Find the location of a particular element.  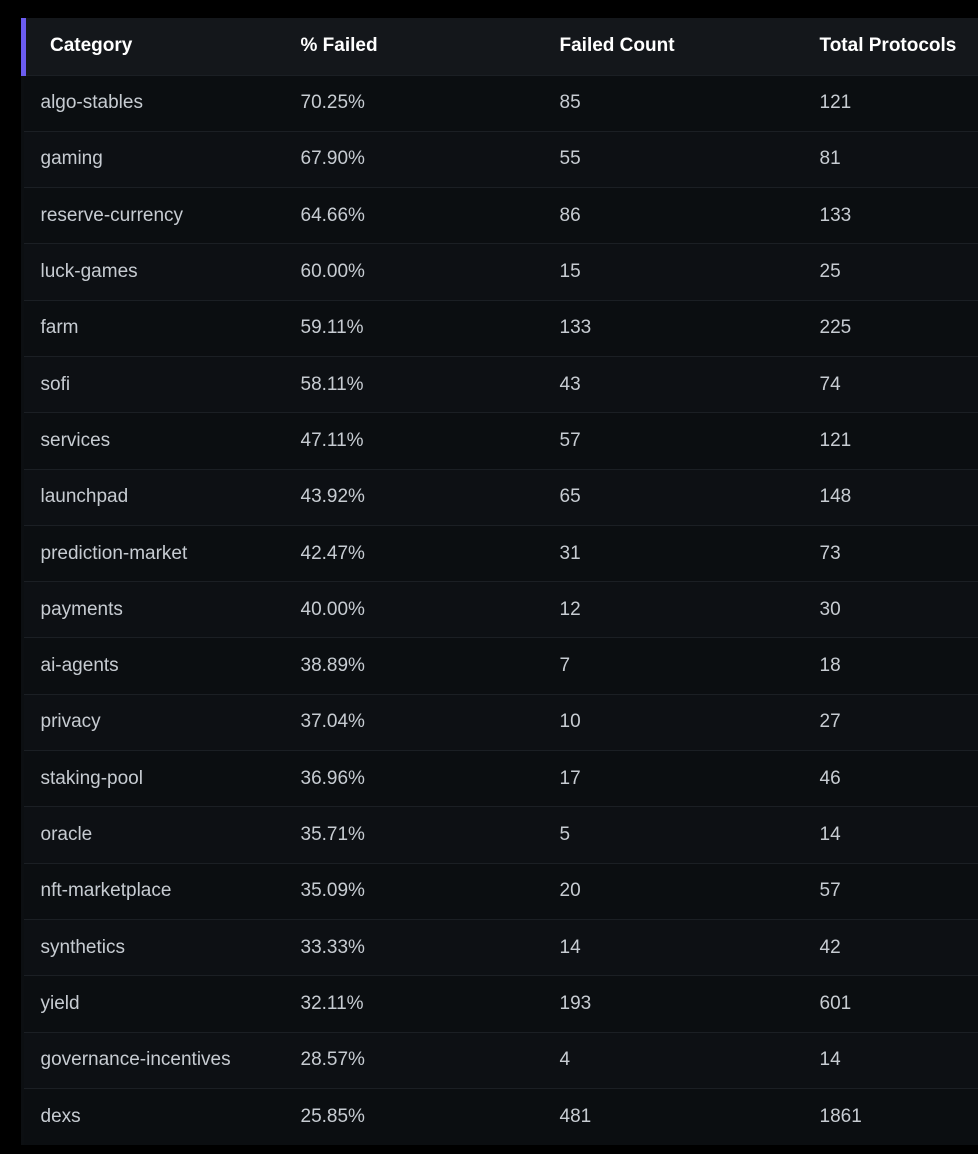

table-row: sofi 58.11% 43 74 is located at coordinates (500, 384).